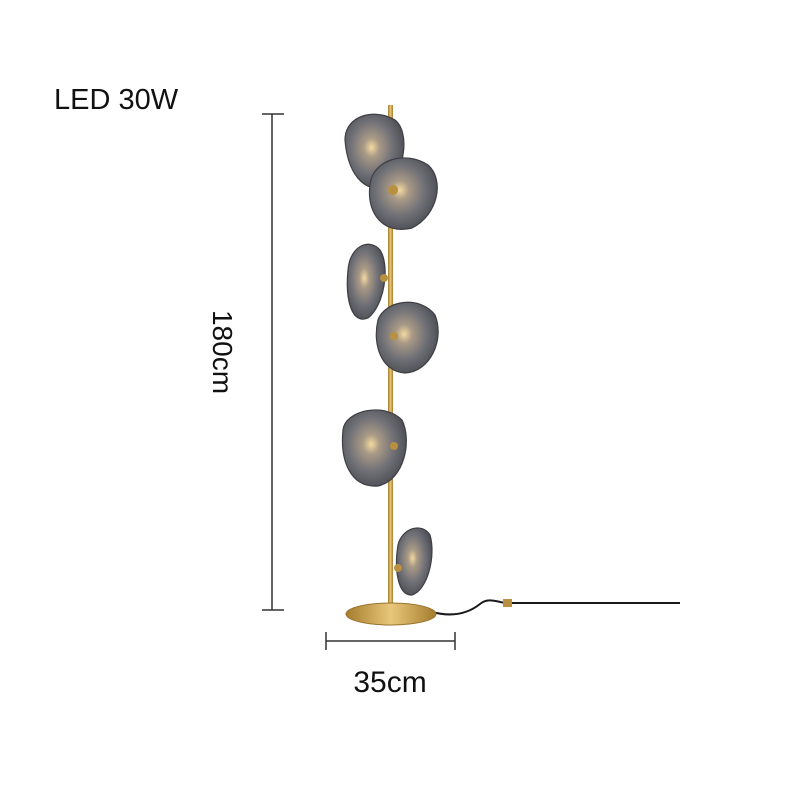 This screenshot has width=800, height=800. I want to click on lamp-base, so click(391, 614).